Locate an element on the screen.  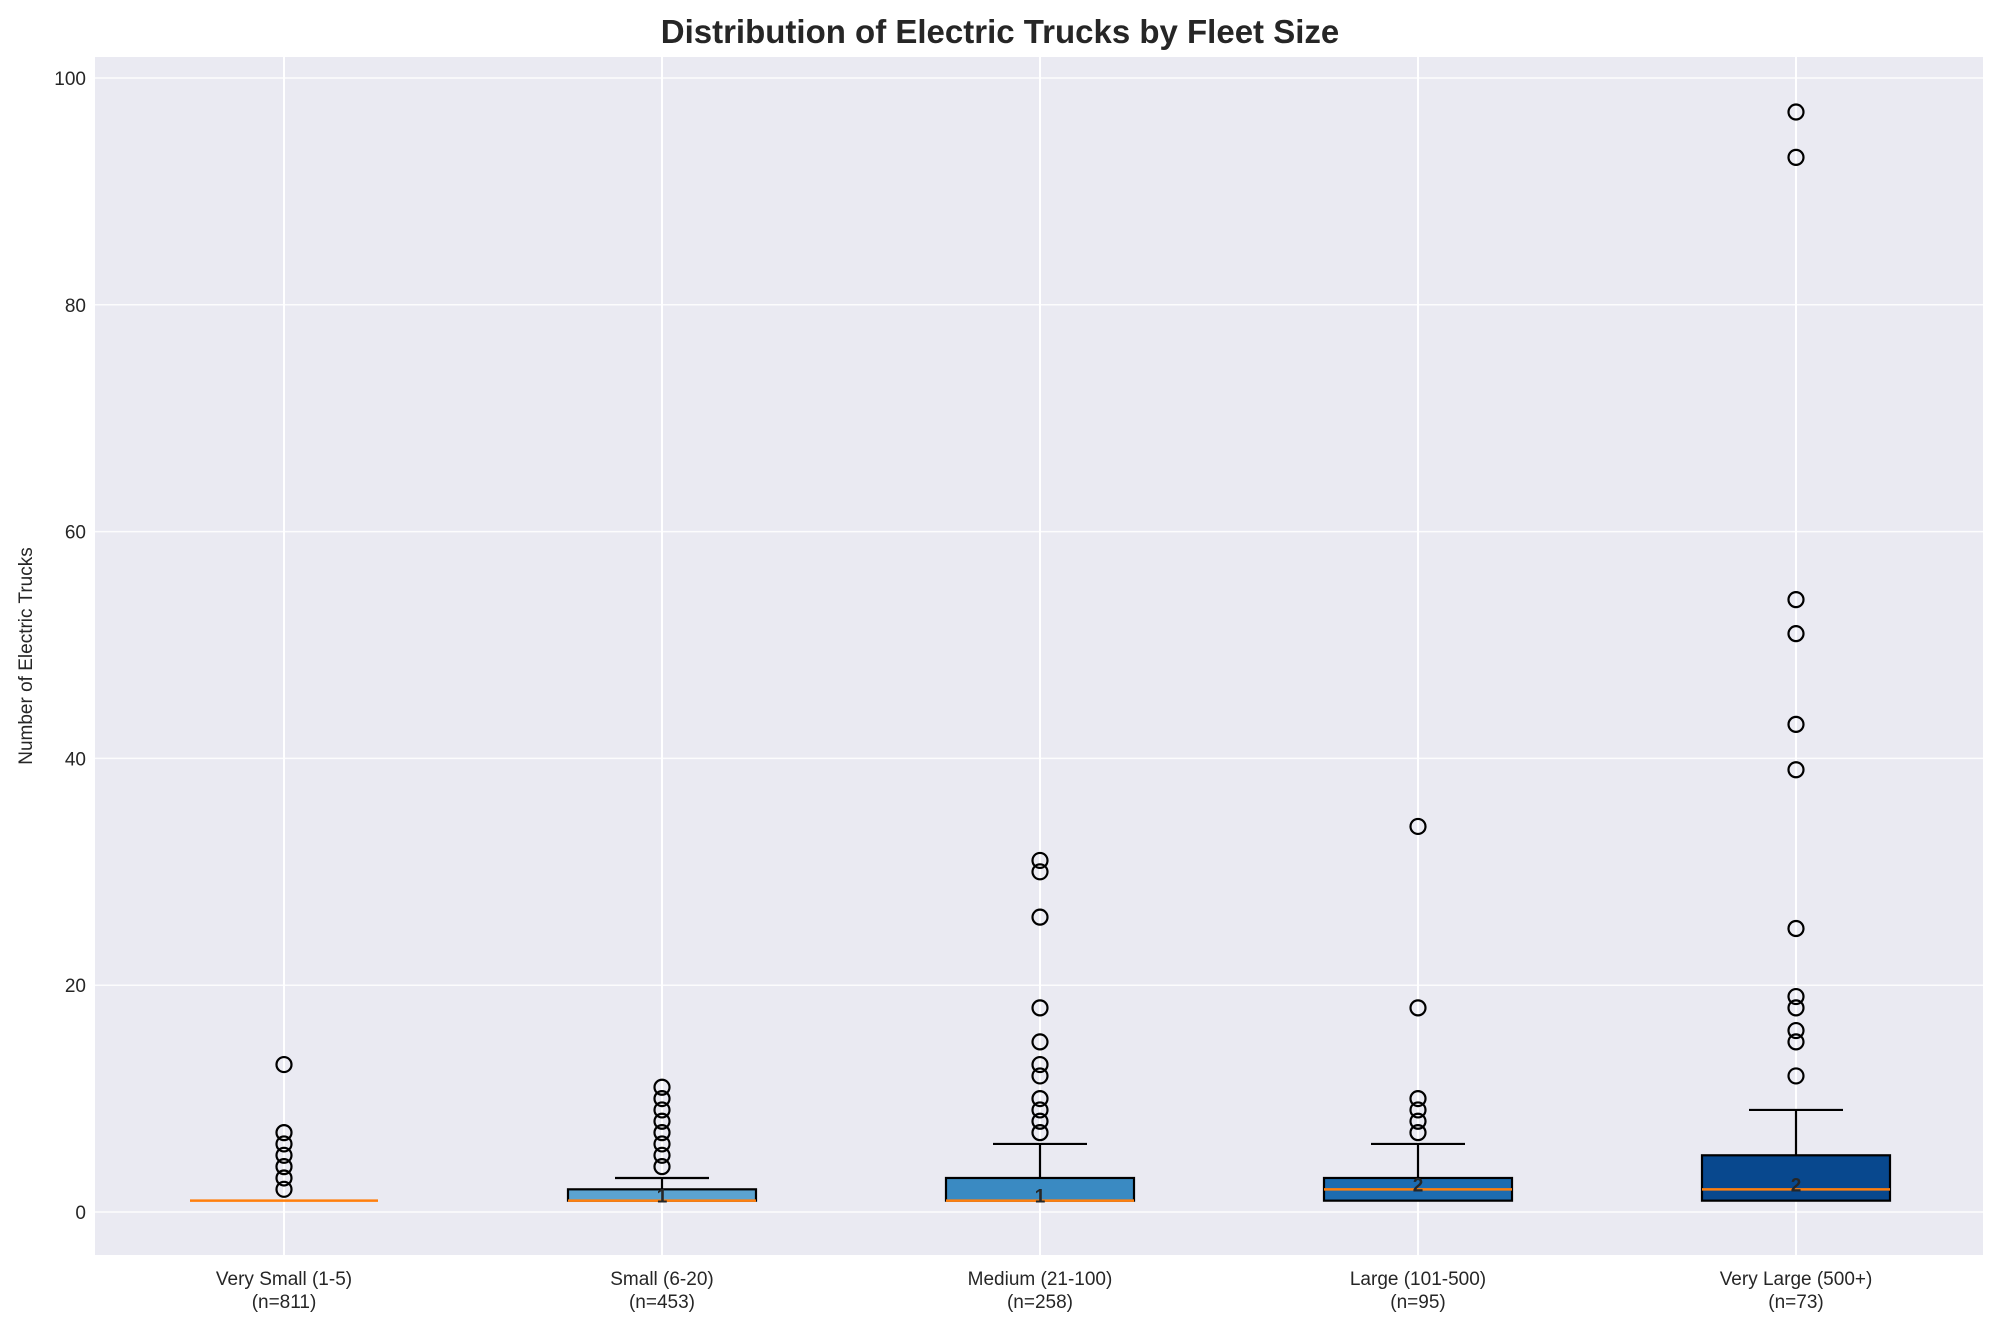
x-tick-count: (n=453) is located at coordinates (662, 1302).